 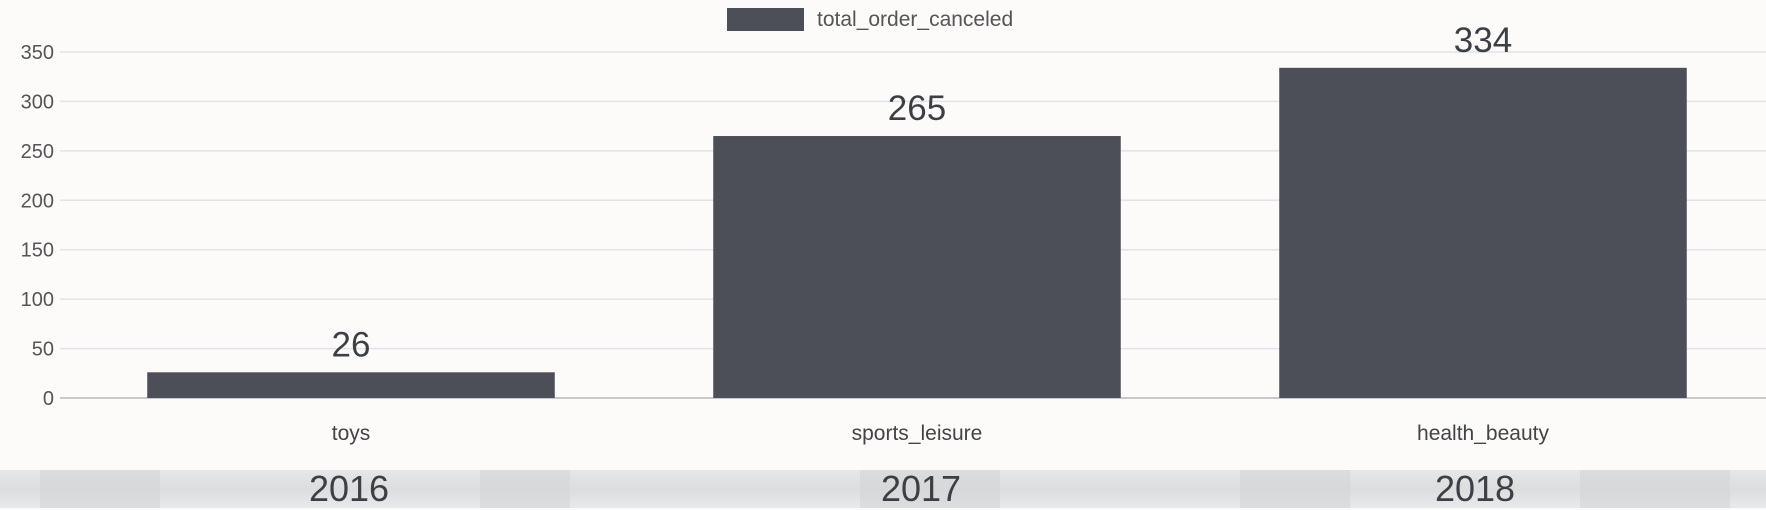 I want to click on y-tick-label: 300, so click(x=37, y=102).